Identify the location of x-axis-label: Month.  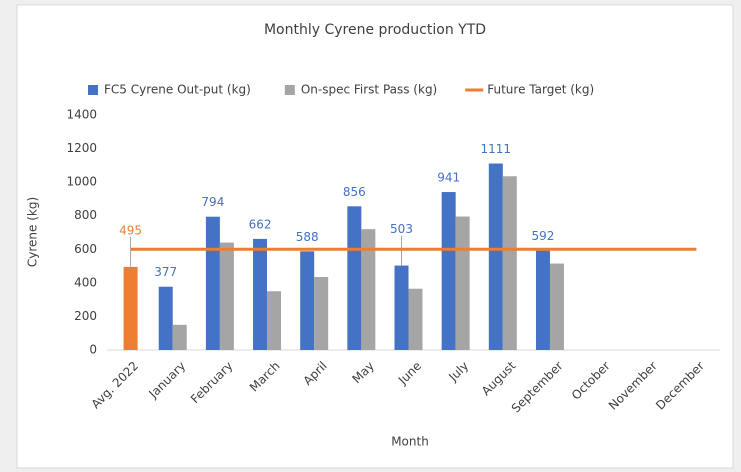
(410, 442).